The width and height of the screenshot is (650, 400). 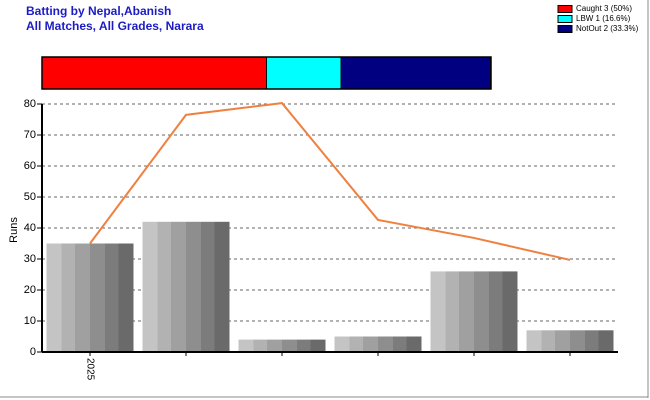 I want to click on legend-label: NotOut 2 (33.3%), so click(x=607, y=28).